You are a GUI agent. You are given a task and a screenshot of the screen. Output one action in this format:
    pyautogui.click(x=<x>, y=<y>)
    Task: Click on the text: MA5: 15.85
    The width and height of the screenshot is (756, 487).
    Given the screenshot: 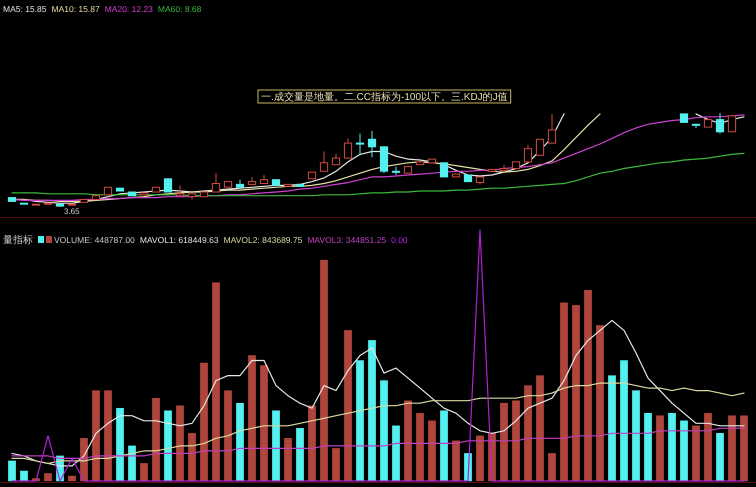 What is the action you would take?
    pyautogui.click(x=25, y=9)
    